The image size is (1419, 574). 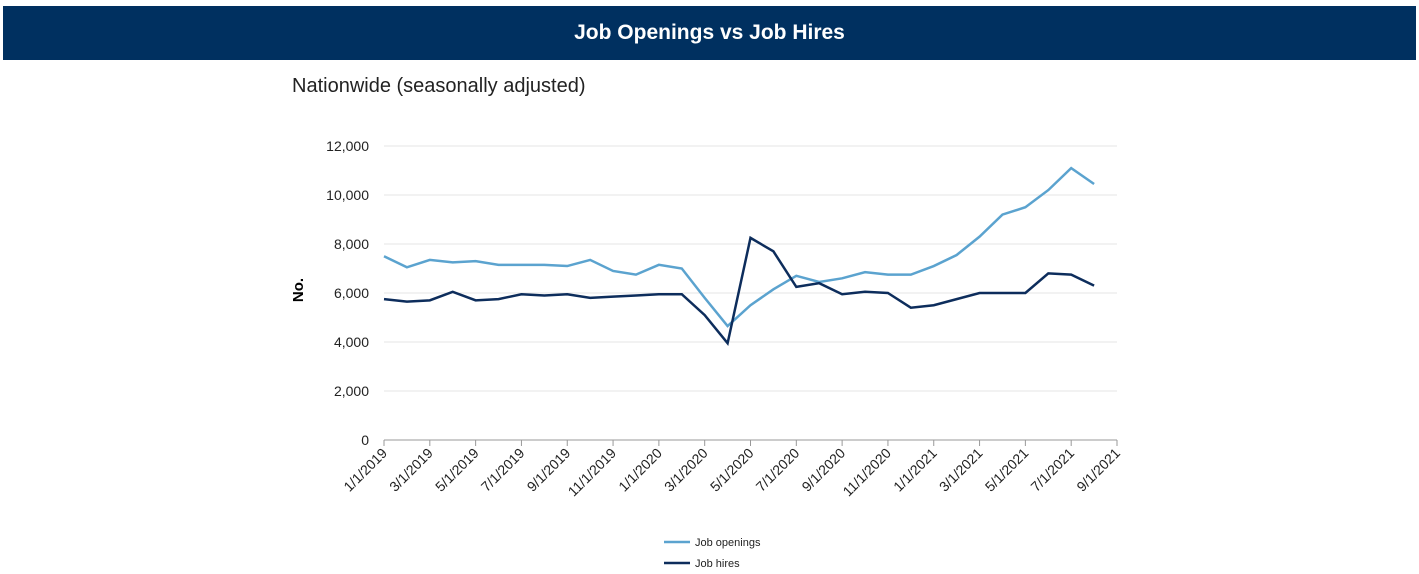 What do you see at coordinates (709, 33) in the screenshot?
I see `header-title: Job Openings vs Job Hires` at bounding box center [709, 33].